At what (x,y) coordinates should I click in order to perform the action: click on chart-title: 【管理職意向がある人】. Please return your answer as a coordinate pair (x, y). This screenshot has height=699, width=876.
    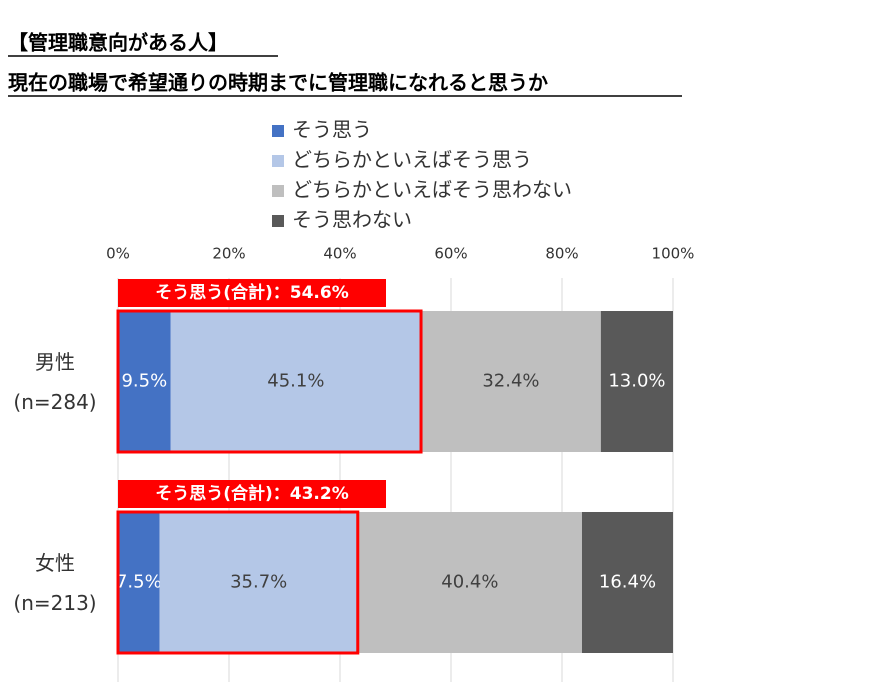
    Looking at the image, I should click on (118, 43).